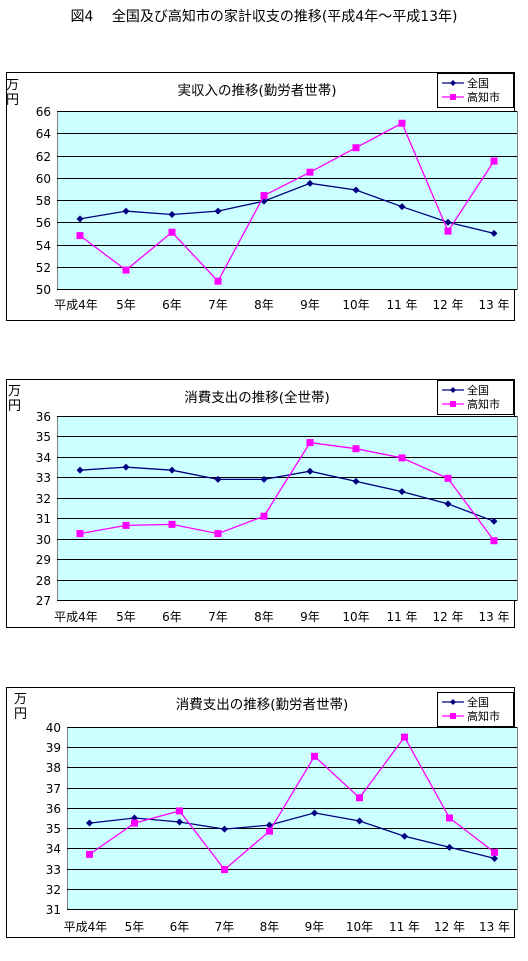 This screenshot has height=961, width=528. I want to click on y-tick-label: 27, so click(43, 601).